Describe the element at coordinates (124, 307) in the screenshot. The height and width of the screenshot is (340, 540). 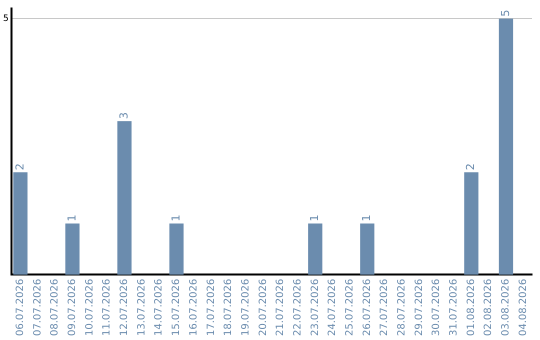
I see `x-tick-label: 12.07.2026` at that location.